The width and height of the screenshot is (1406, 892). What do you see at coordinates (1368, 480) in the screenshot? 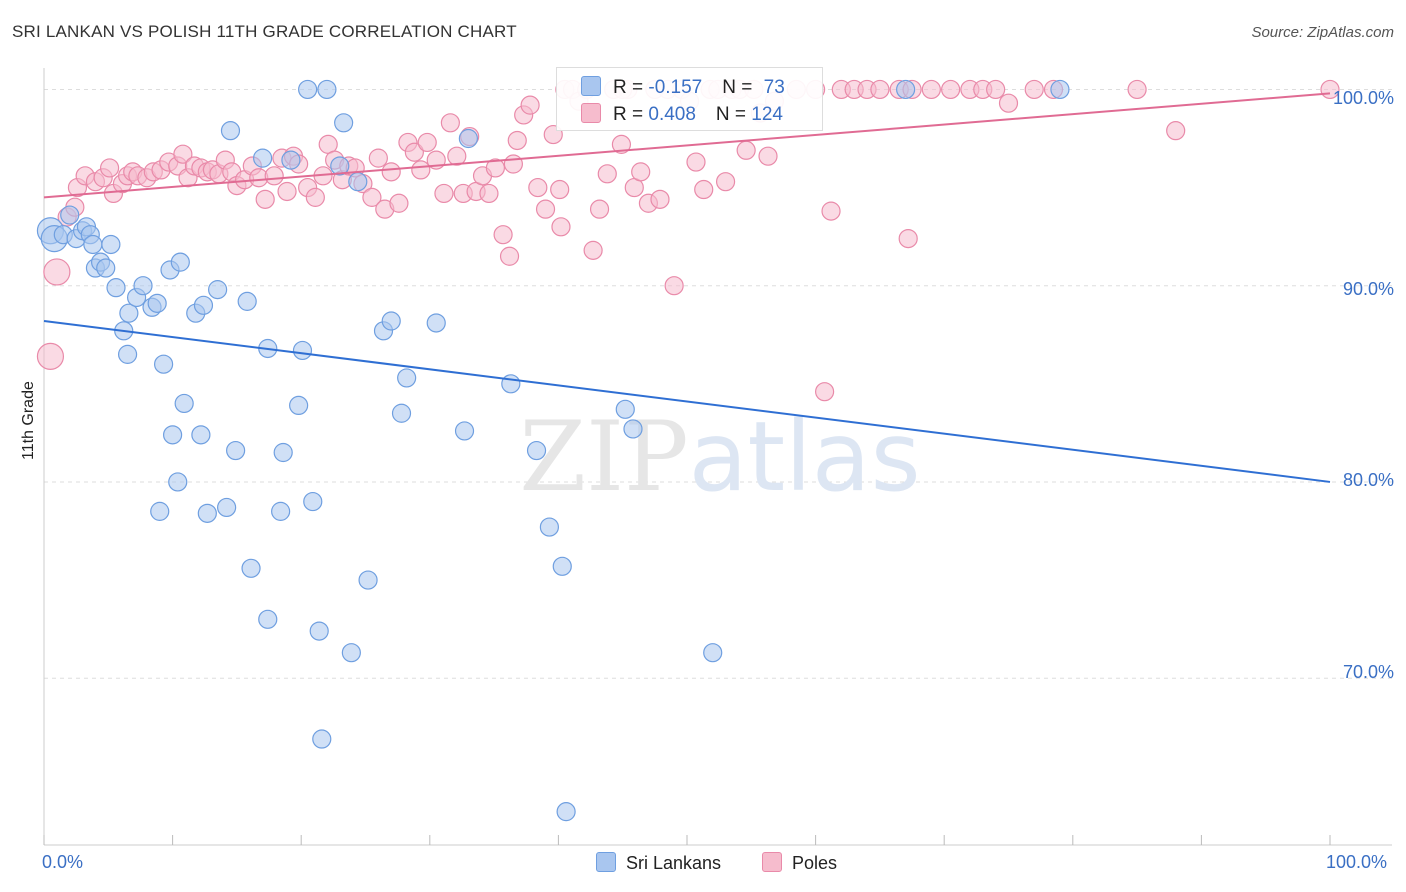
I see `y-tick-label-80: 80.0%` at bounding box center [1368, 480].